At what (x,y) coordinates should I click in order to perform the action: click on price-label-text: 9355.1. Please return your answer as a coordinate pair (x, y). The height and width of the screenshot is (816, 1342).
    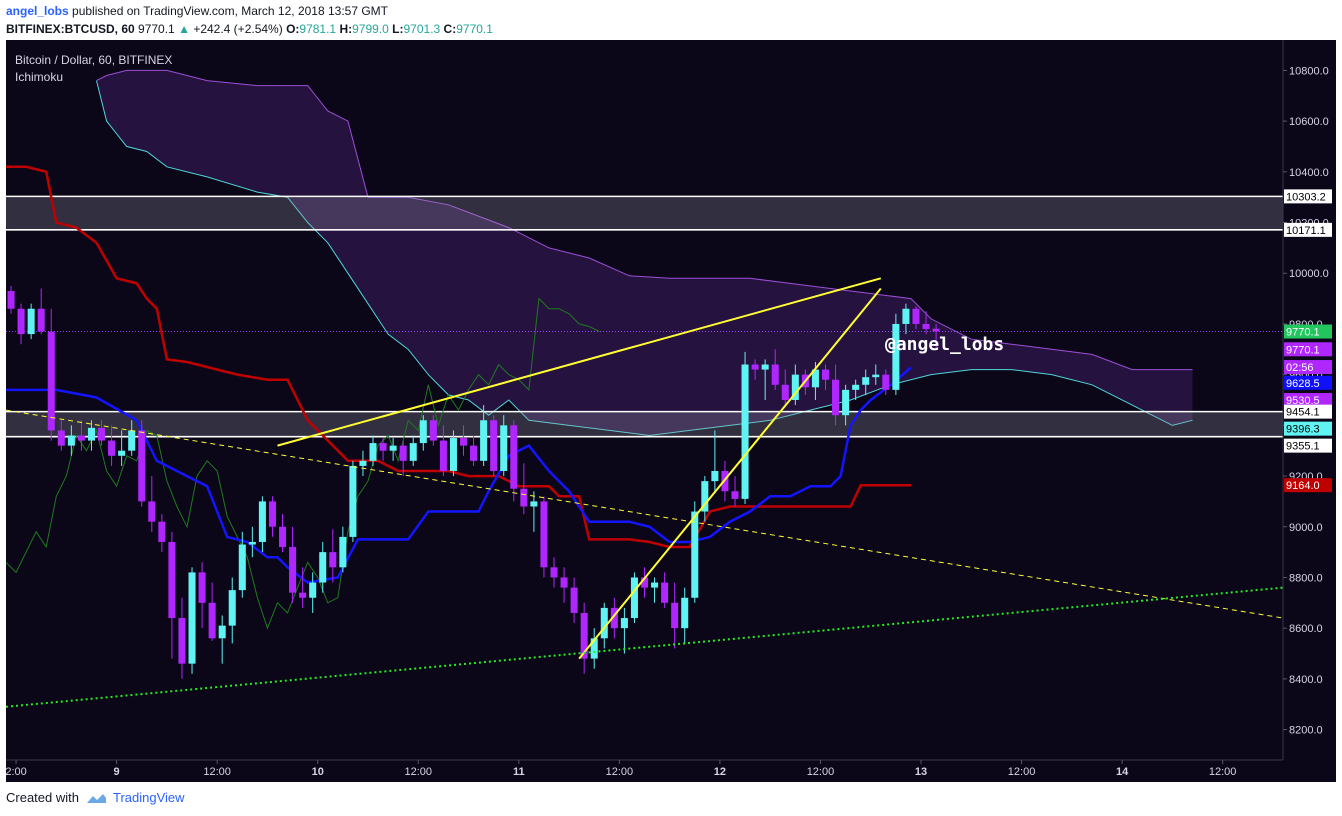
    Looking at the image, I should click on (1303, 447).